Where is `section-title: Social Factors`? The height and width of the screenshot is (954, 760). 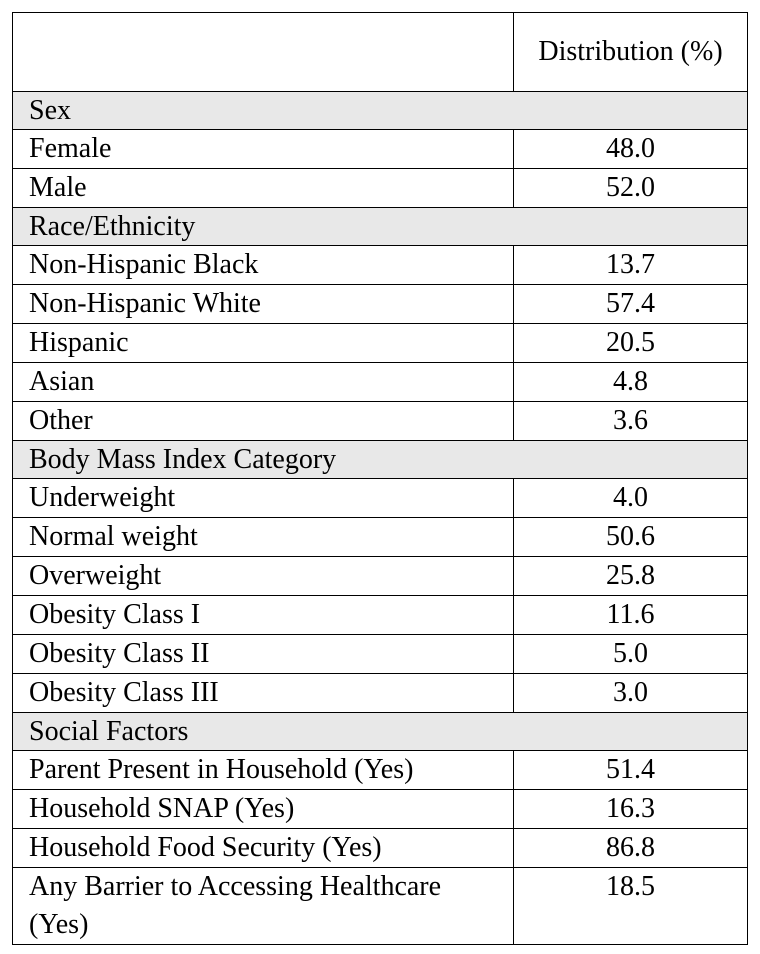
section-title: Social Factors is located at coordinates (380, 731).